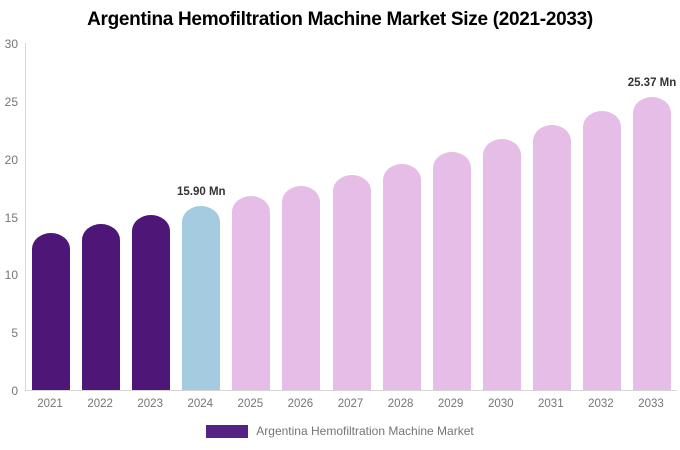 This screenshot has height=450, width=680. What do you see at coordinates (450, 404) in the screenshot?
I see `x-tick-label: 2029` at bounding box center [450, 404].